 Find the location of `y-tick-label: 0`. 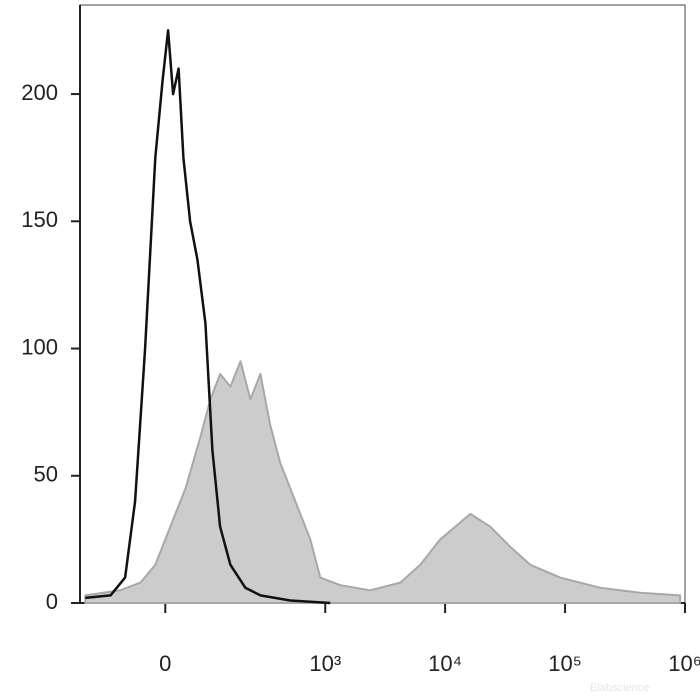

y-tick-label: 0 is located at coordinates (52, 601).